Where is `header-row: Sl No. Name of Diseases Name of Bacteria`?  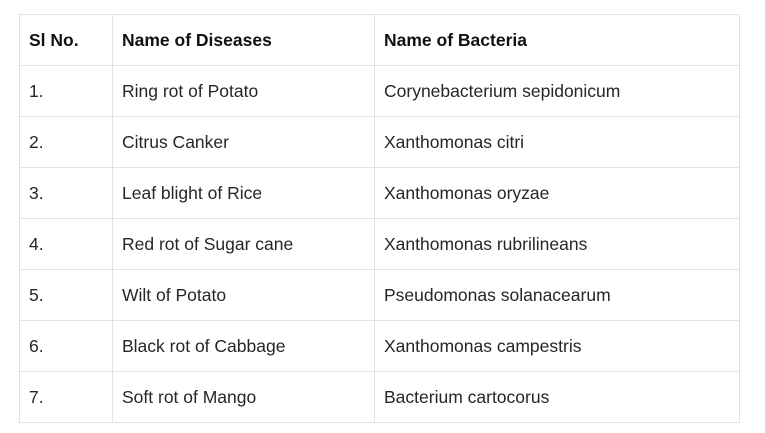 header-row: Sl No. Name of Diseases Name of Bacteria is located at coordinates (379, 40).